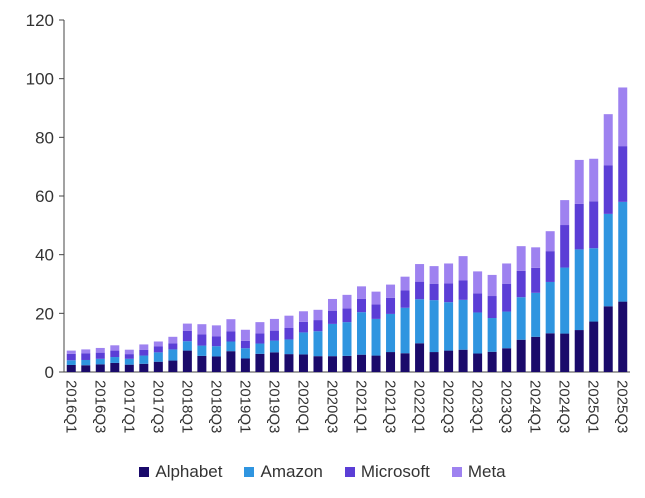 The width and height of the screenshot is (645, 498). What do you see at coordinates (158, 344) in the screenshot?
I see `bar-meta-2017q3` at bounding box center [158, 344].